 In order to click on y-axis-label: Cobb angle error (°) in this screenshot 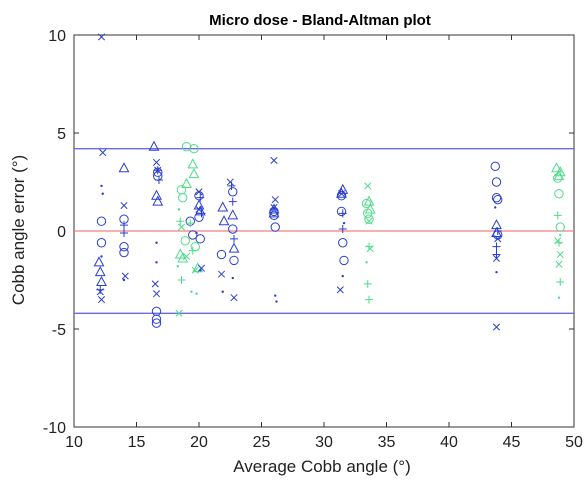, I will do `click(18, 230)`.